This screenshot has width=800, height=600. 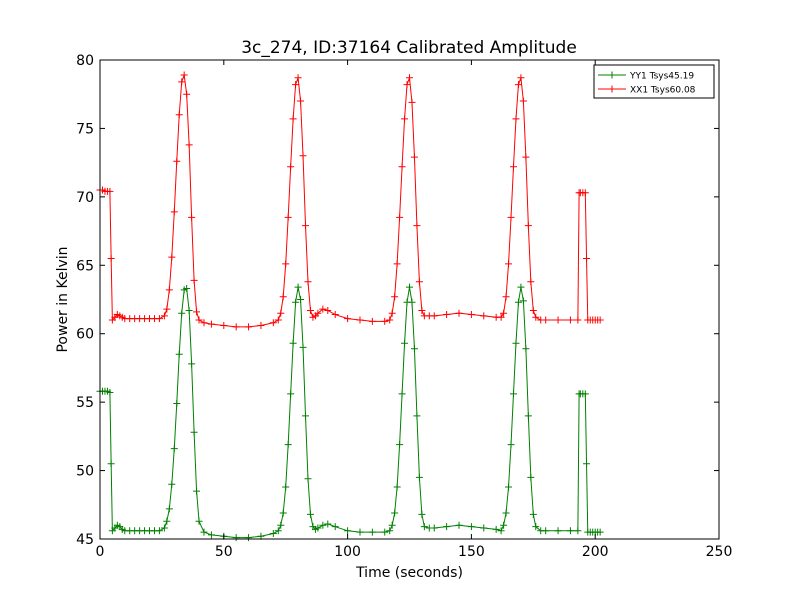 I want to click on legend-entry-0: YY1 Tsys45.19, so click(x=646, y=76).